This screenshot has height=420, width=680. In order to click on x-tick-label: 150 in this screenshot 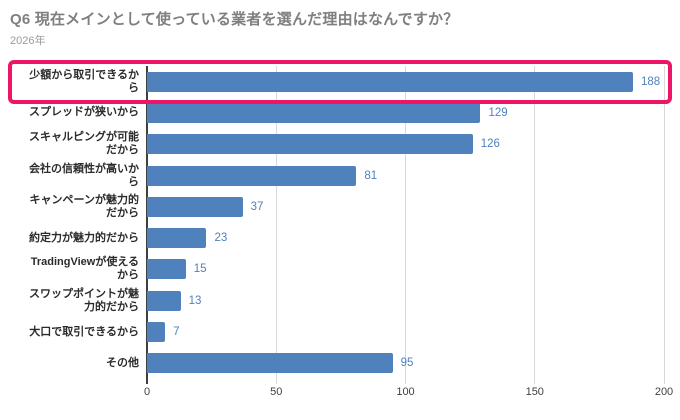, I will do `click(534, 392)`.